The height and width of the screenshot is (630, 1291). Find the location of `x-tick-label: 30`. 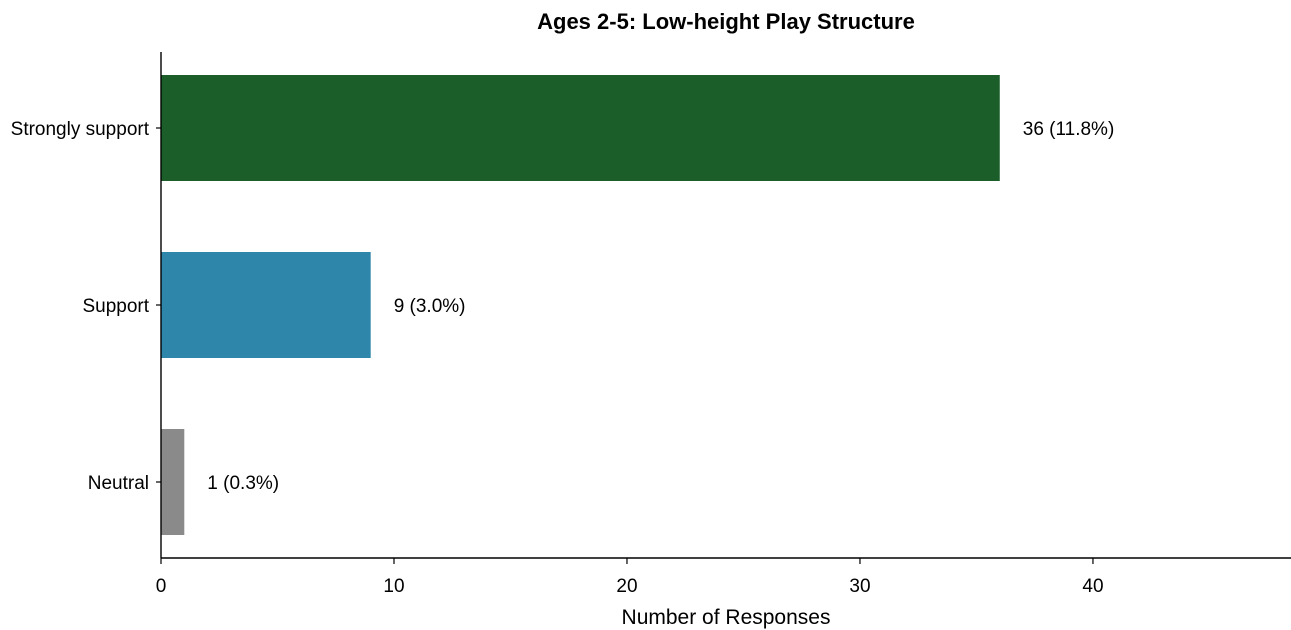

x-tick-label: 30 is located at coordinates (859, 586).